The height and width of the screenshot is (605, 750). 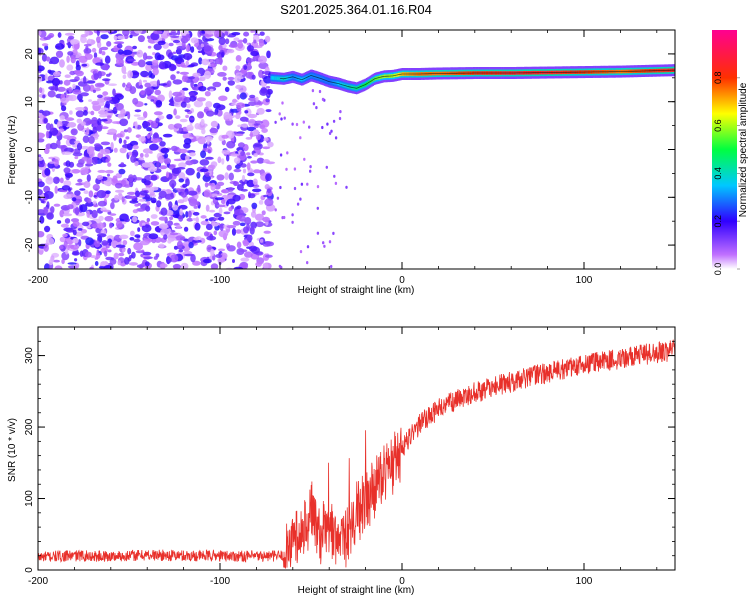 What do you see at coordinates (718, 78) in the screenshot?
I see `colorbar-tick-label: 0.8` at bounding box center [718, 78].